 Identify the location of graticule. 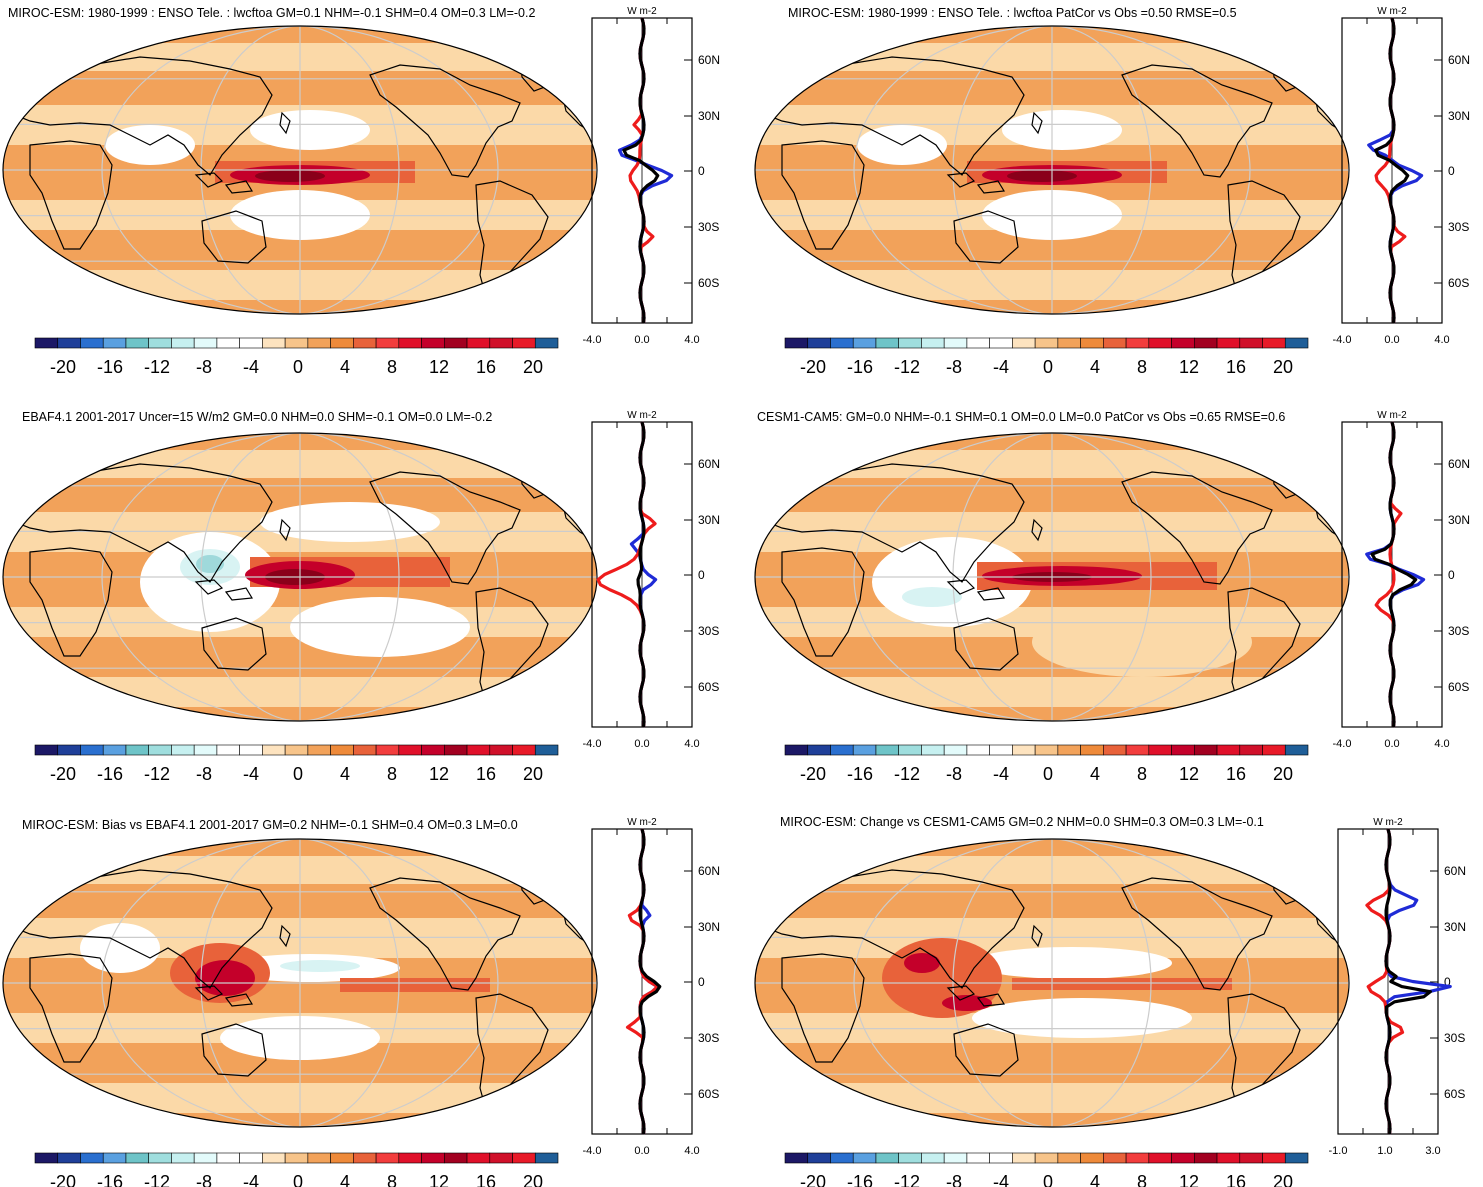
(1051, 170).